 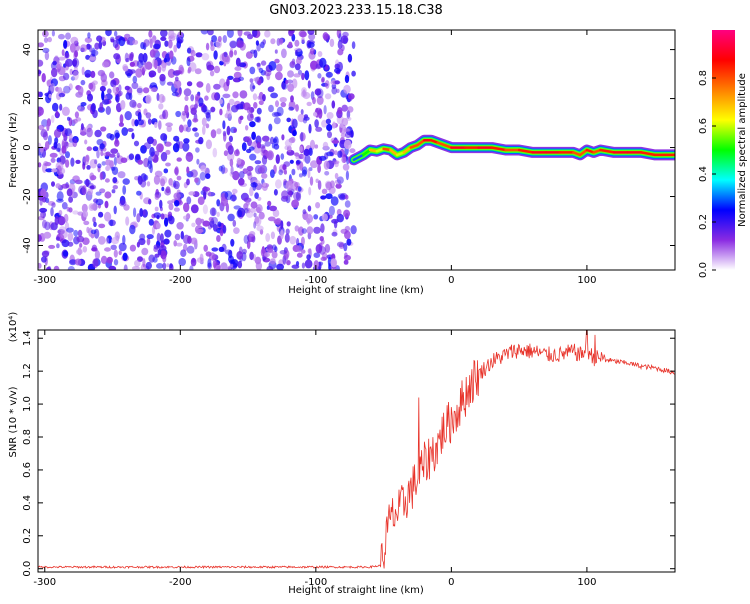 I want to click on y-tick-label: 40, so click(x=27, y=49).